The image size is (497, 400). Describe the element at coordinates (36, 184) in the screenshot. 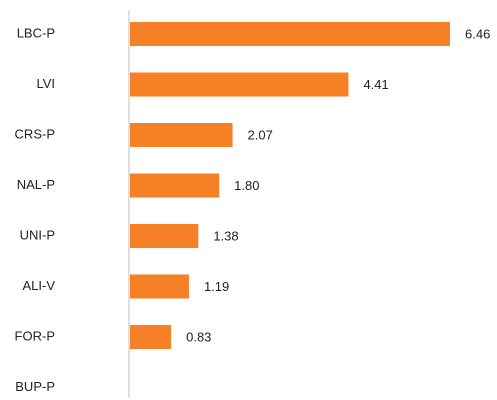

I see `category-label: NAL-P` at that location.